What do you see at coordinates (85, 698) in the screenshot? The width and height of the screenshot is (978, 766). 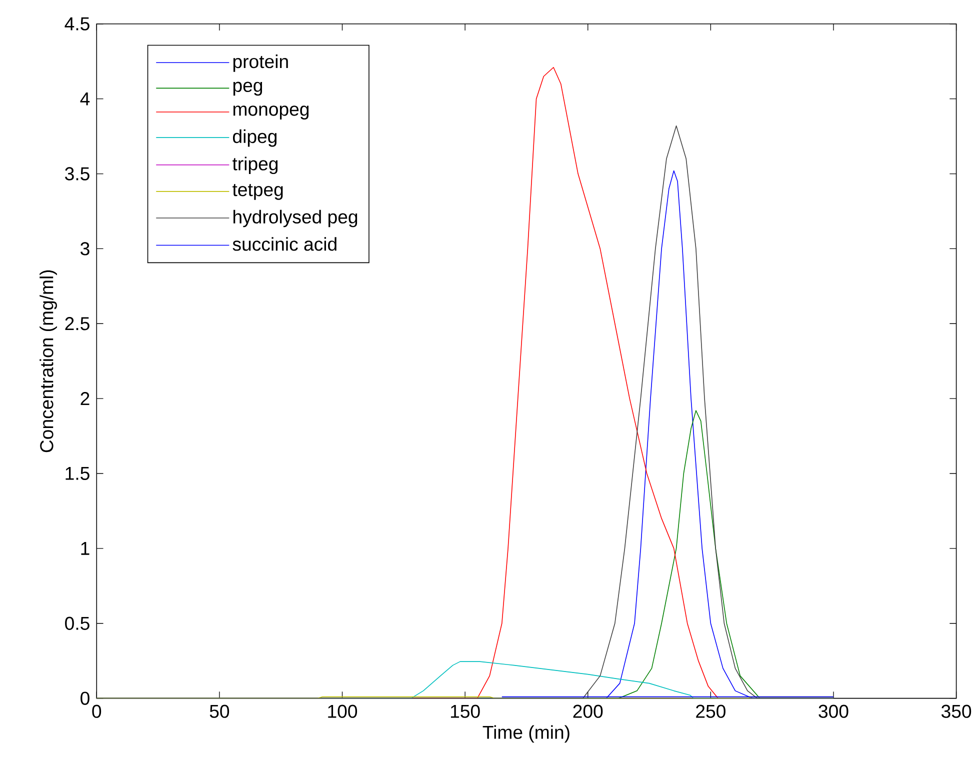 I see `y-tick-label: 0` at bounding box center [85, 698].